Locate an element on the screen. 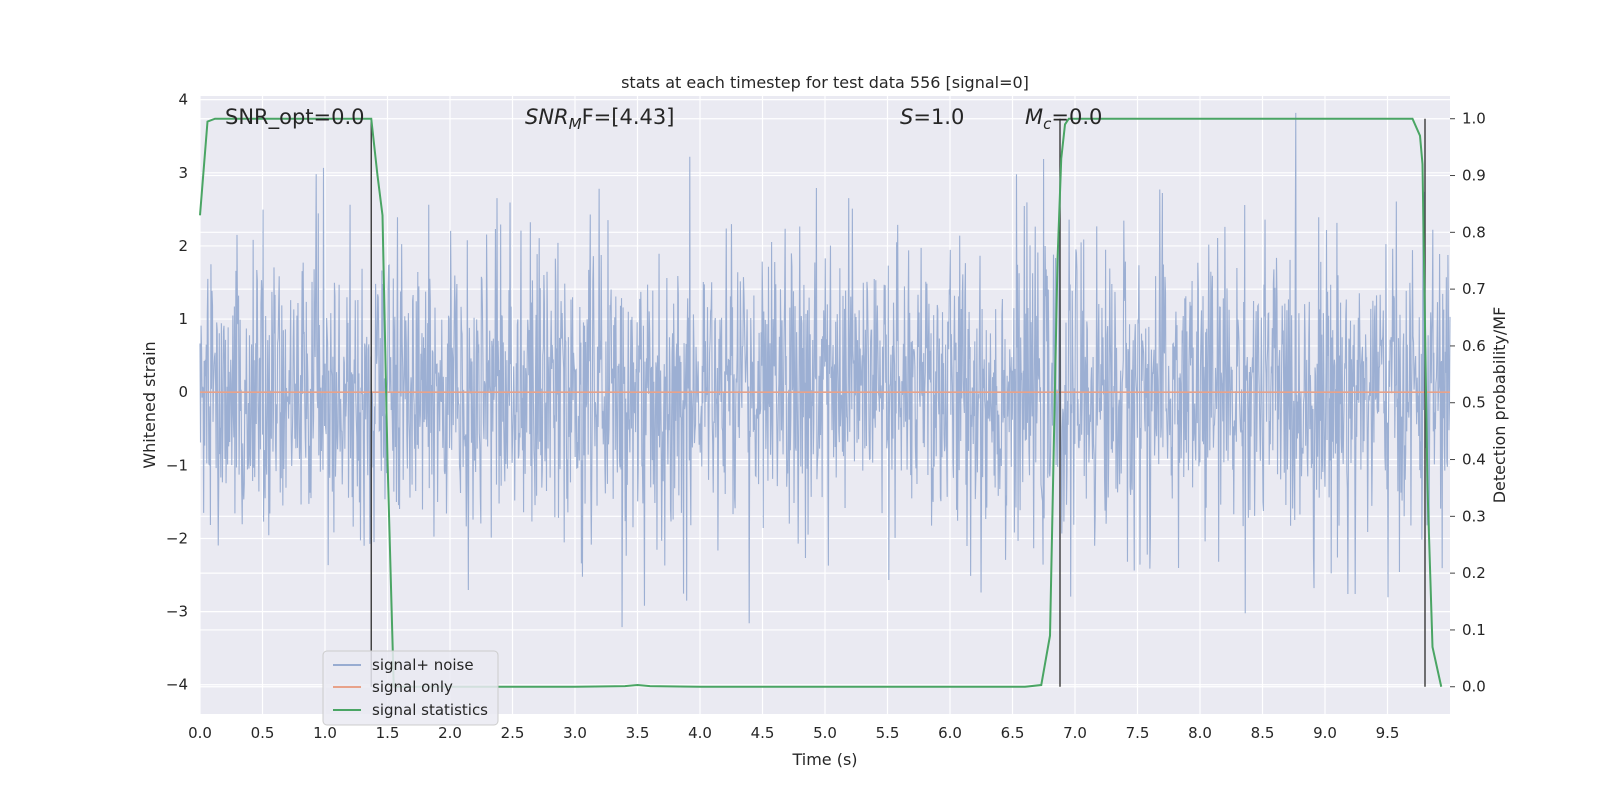 The image size is (1600, 800). x-tick-label: 7.0 is located at coordinates (1075, 733).